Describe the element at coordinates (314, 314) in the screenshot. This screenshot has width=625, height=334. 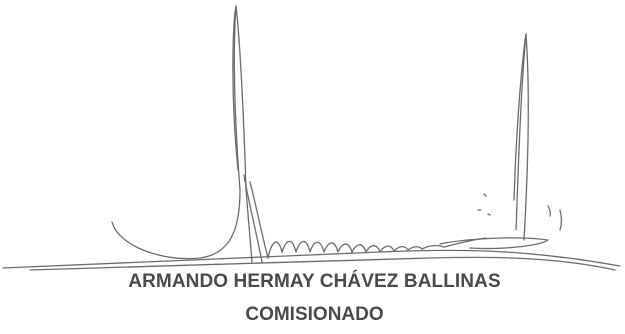
I see `signer-title: COMISIONADO` at that location.